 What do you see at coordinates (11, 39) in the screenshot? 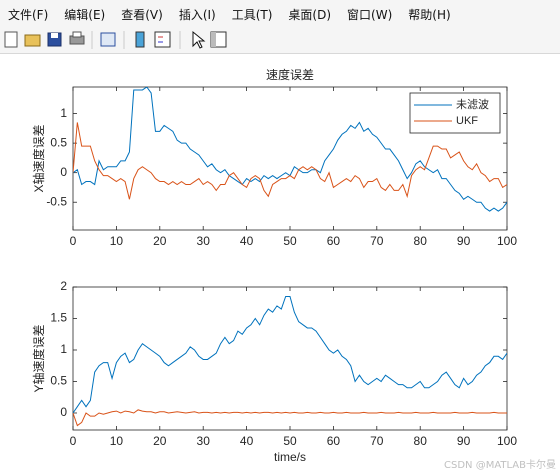
I see `new-icon` at bounding box center [11, 39].